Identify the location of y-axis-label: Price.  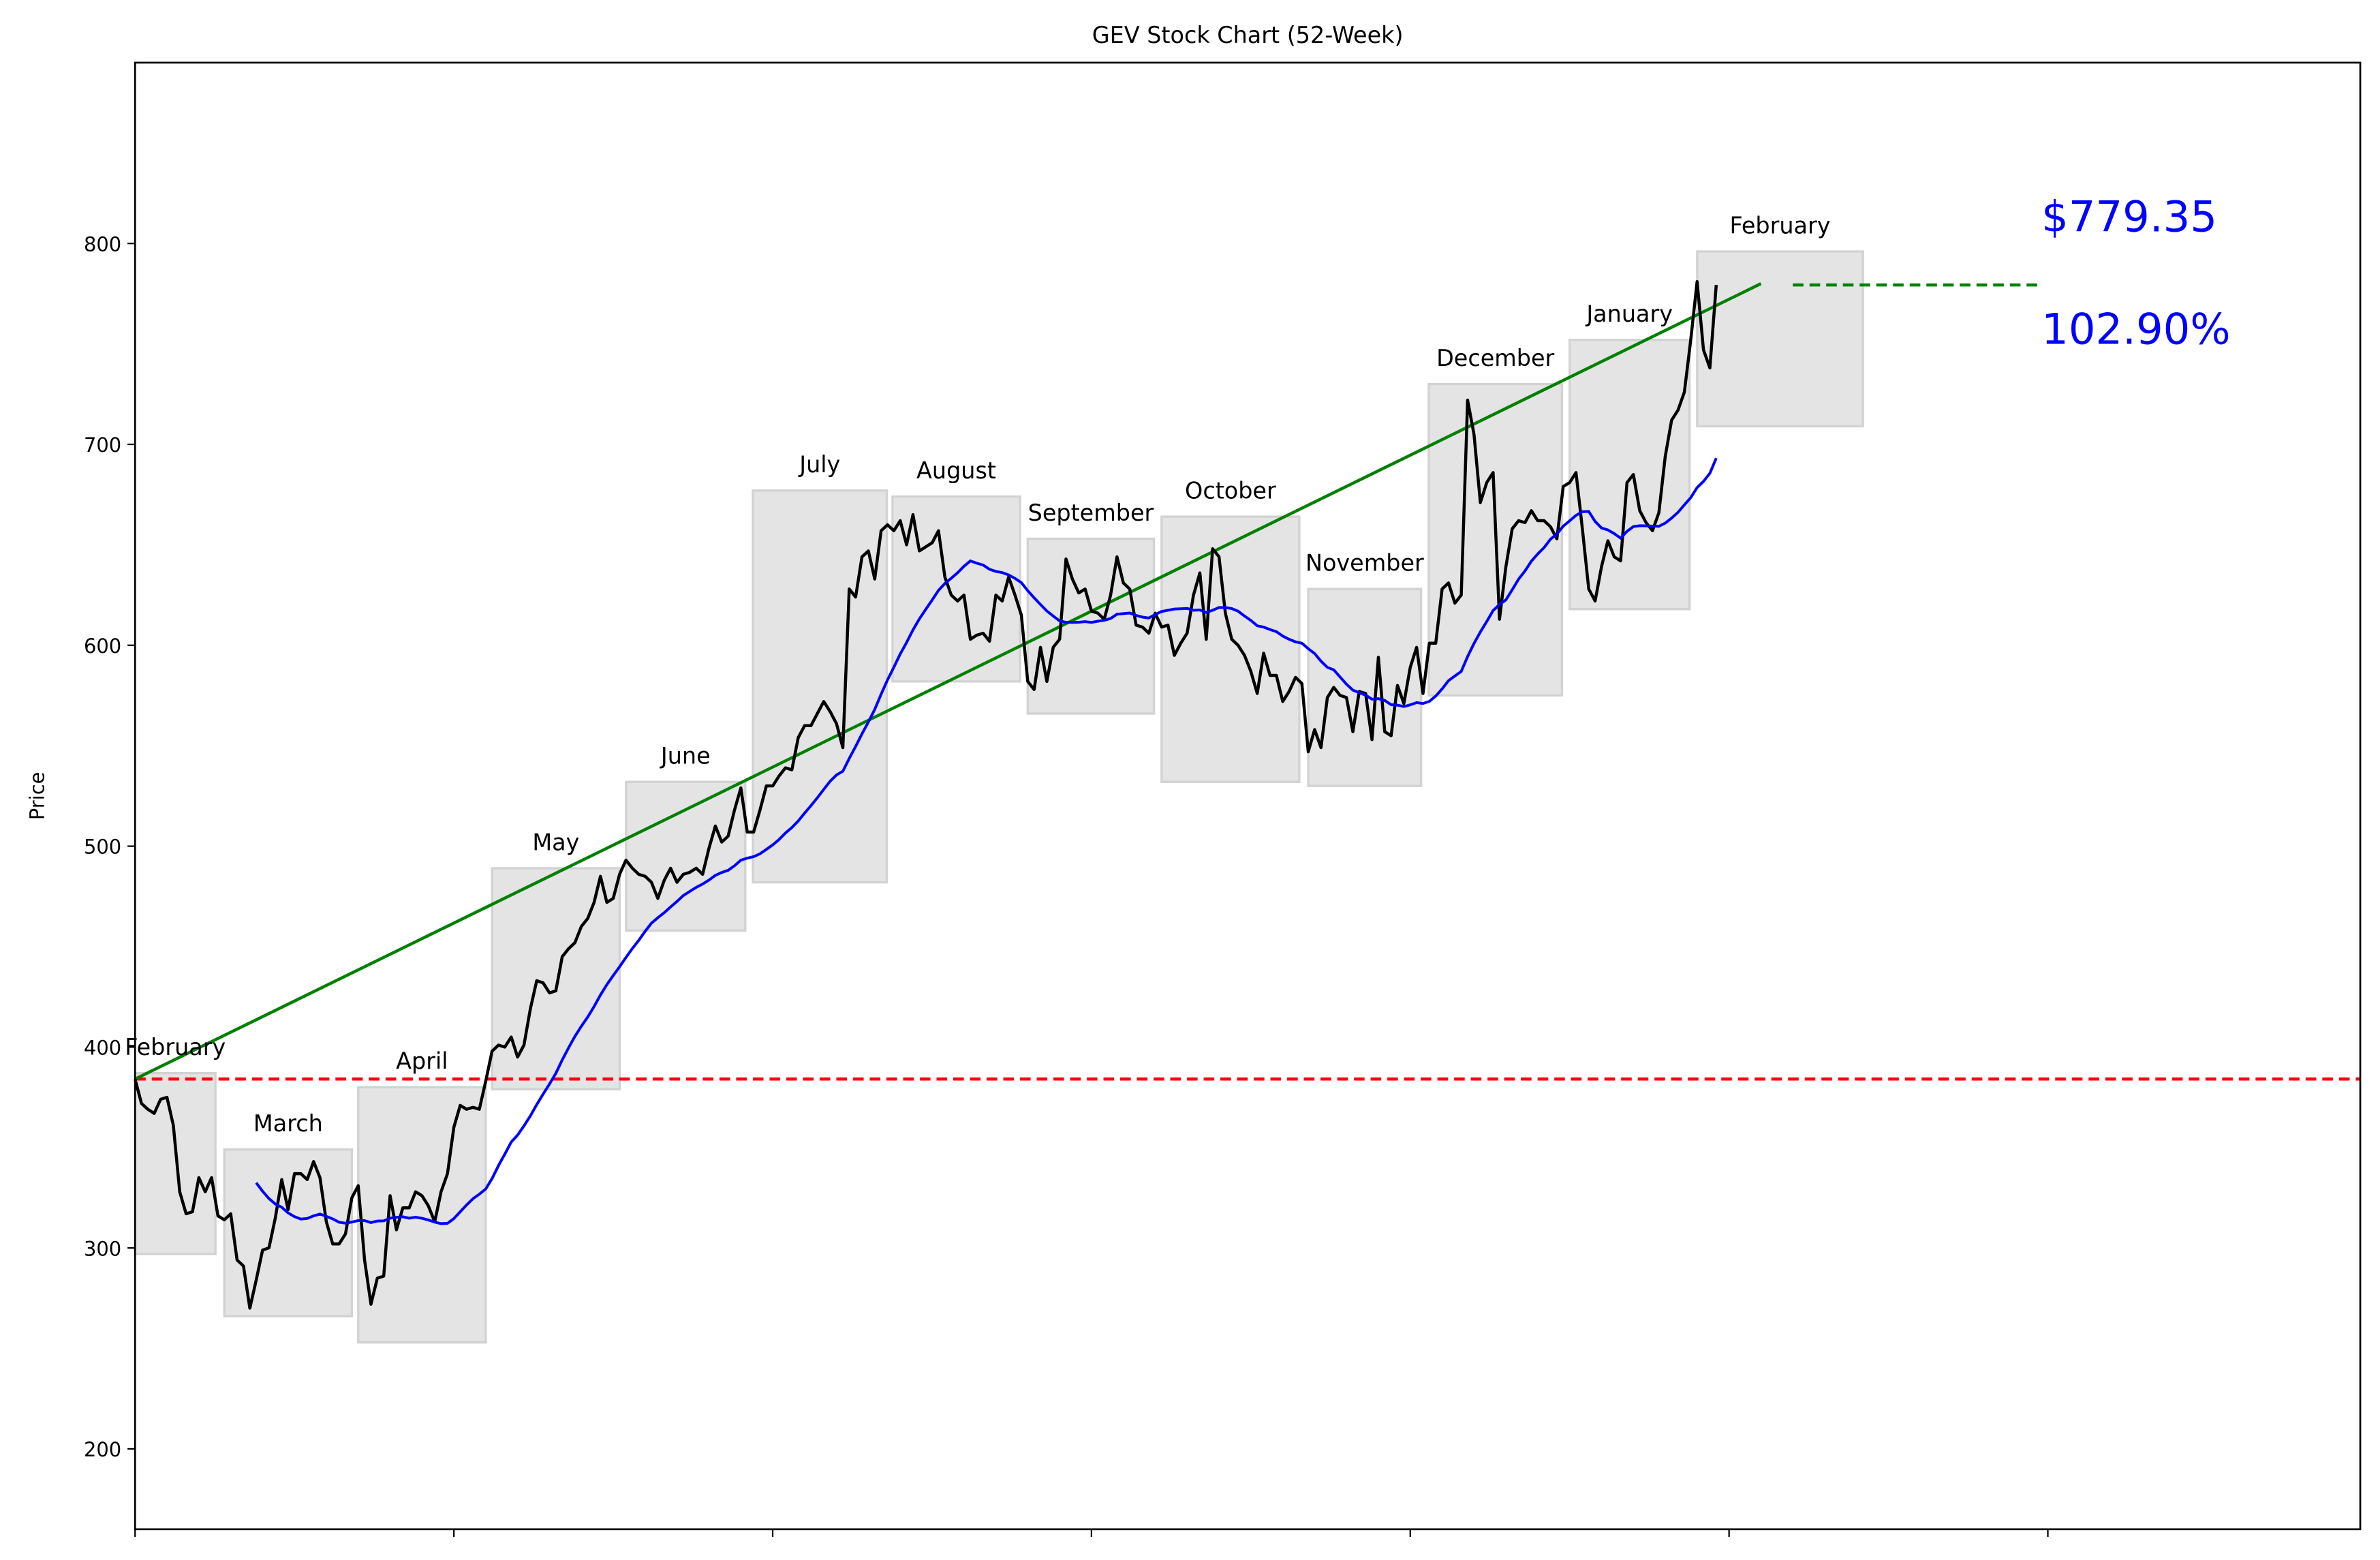
(37, 796).